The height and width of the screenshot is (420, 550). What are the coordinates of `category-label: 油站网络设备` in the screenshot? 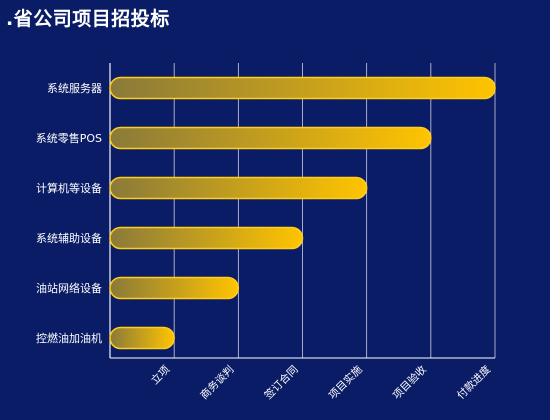 It's located at (69, 288).